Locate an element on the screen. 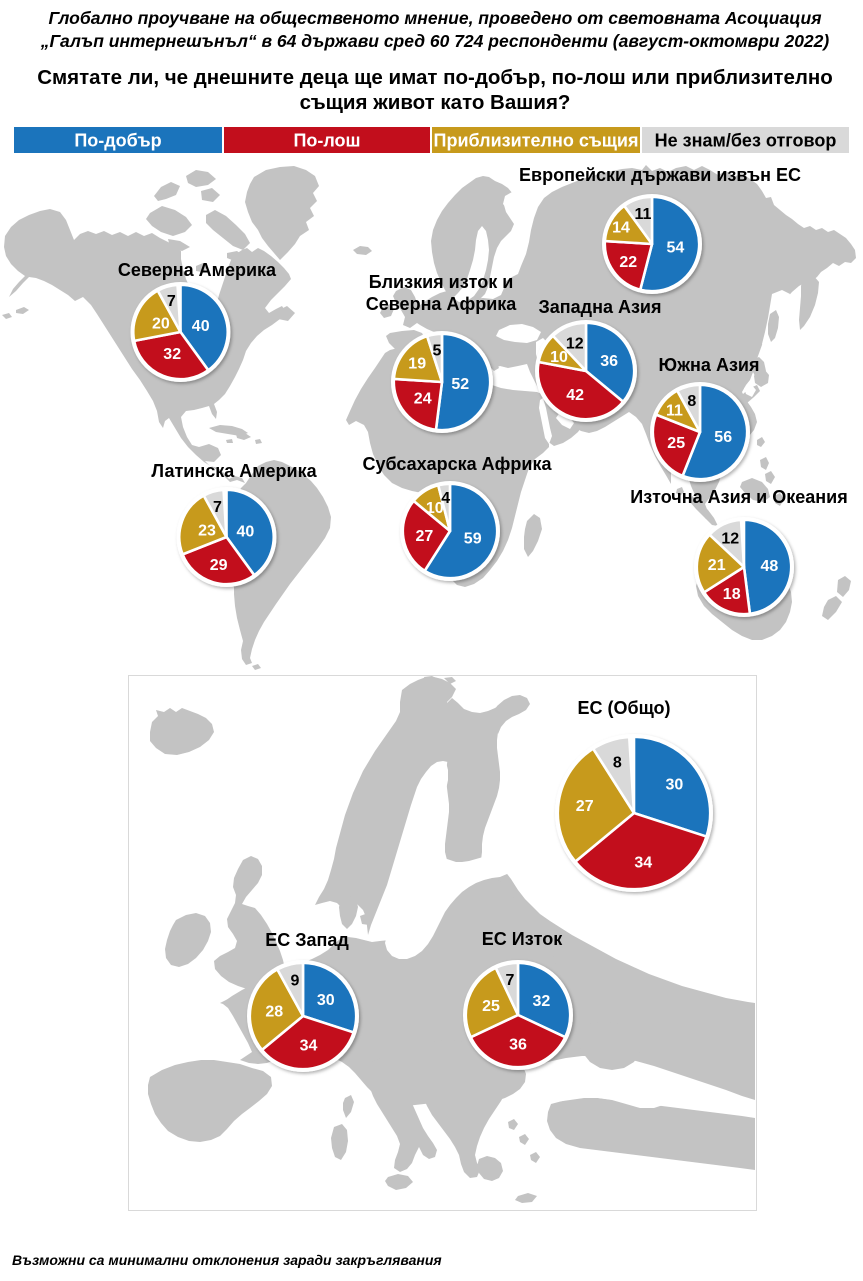  svg-text: 56 is located at coordinates (723, 437).